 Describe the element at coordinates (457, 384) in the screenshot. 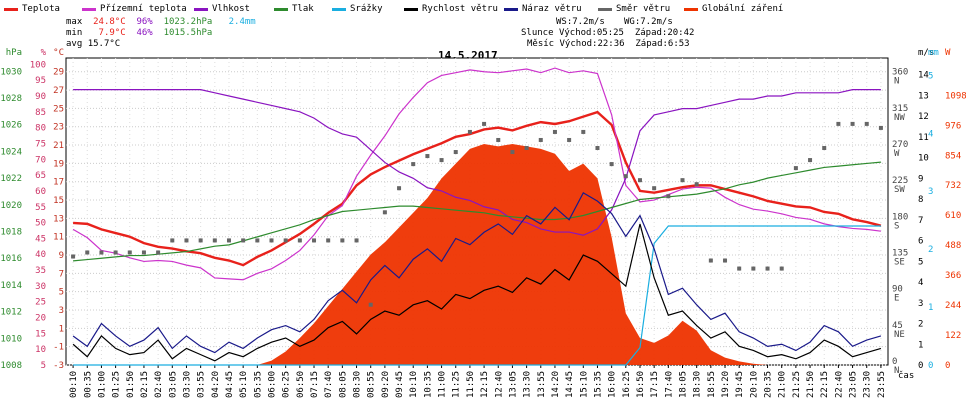

I see `x-tick-label: 11:25` at that location.